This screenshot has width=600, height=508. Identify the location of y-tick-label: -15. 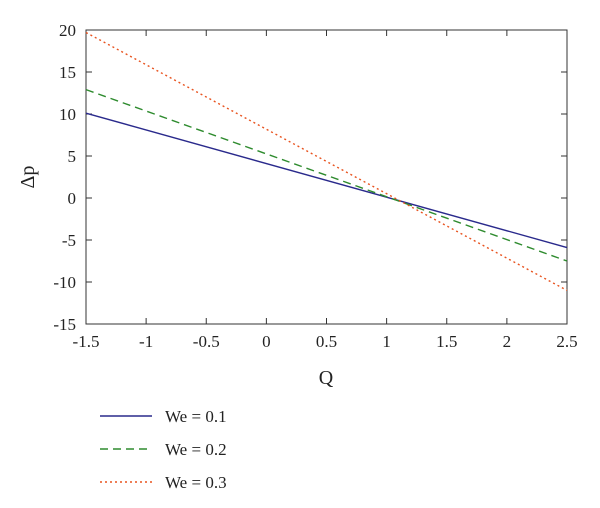
(64, 324).